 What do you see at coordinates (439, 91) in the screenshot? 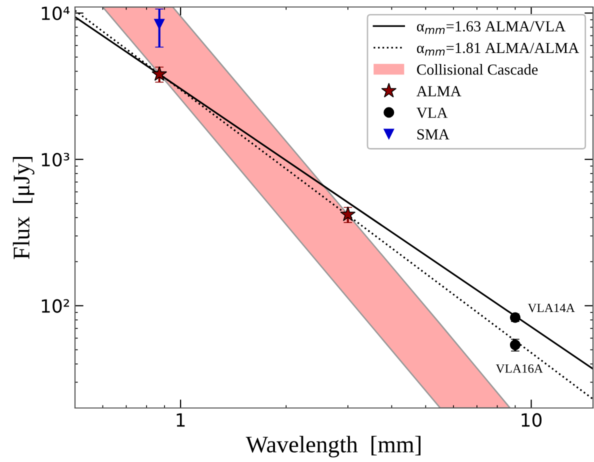
I see `legend-label: ALMA` at bounding box center [439, 91].